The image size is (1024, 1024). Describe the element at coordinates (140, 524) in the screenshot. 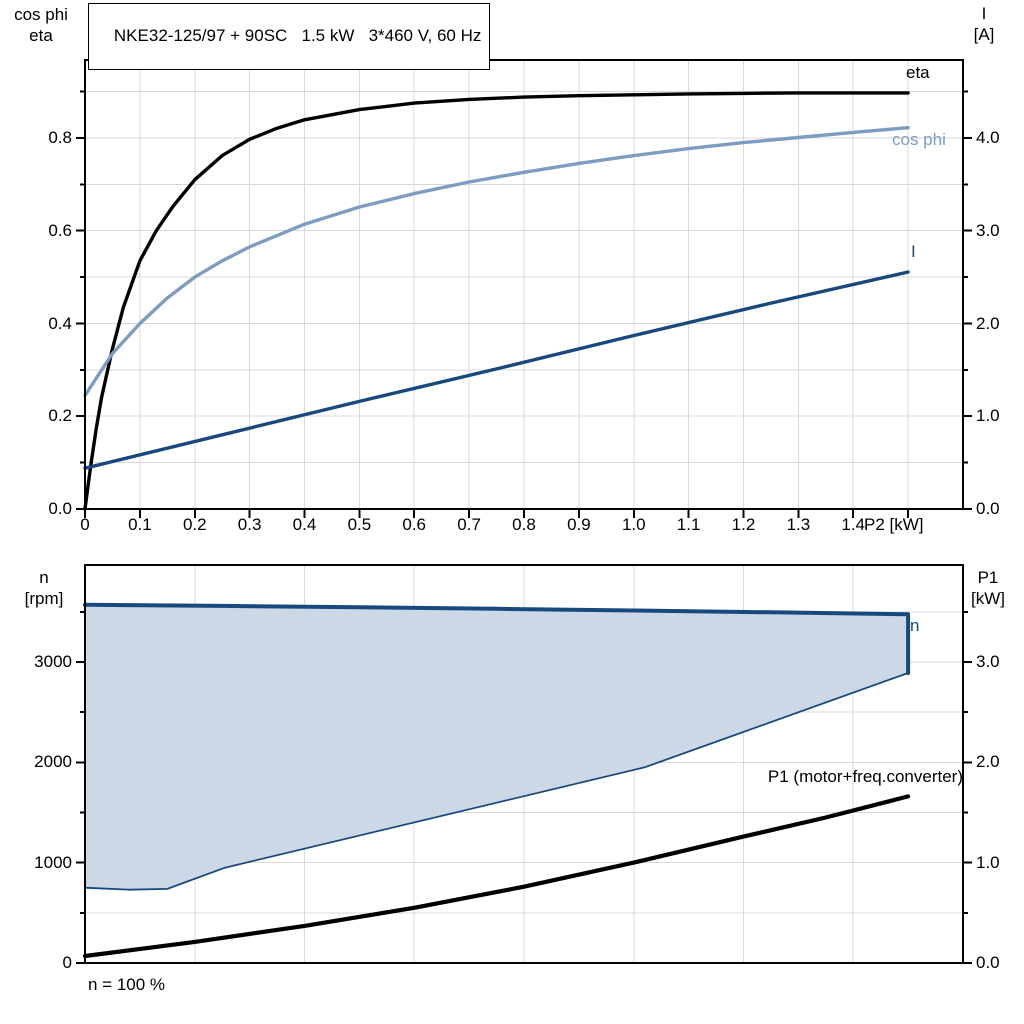

I see `x-tick-label: 0.1` at that location.